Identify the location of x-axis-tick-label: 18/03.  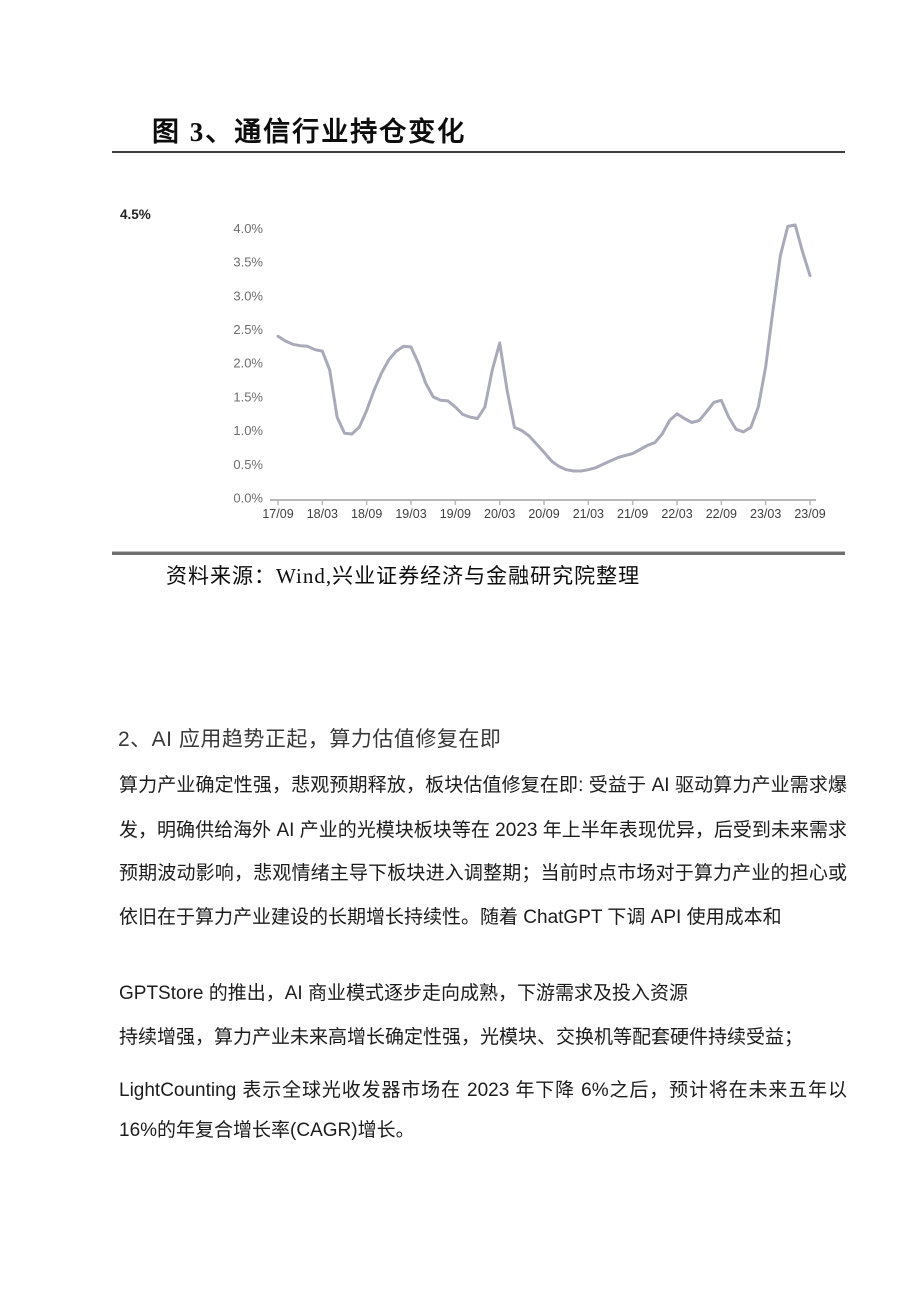
(322, 514).